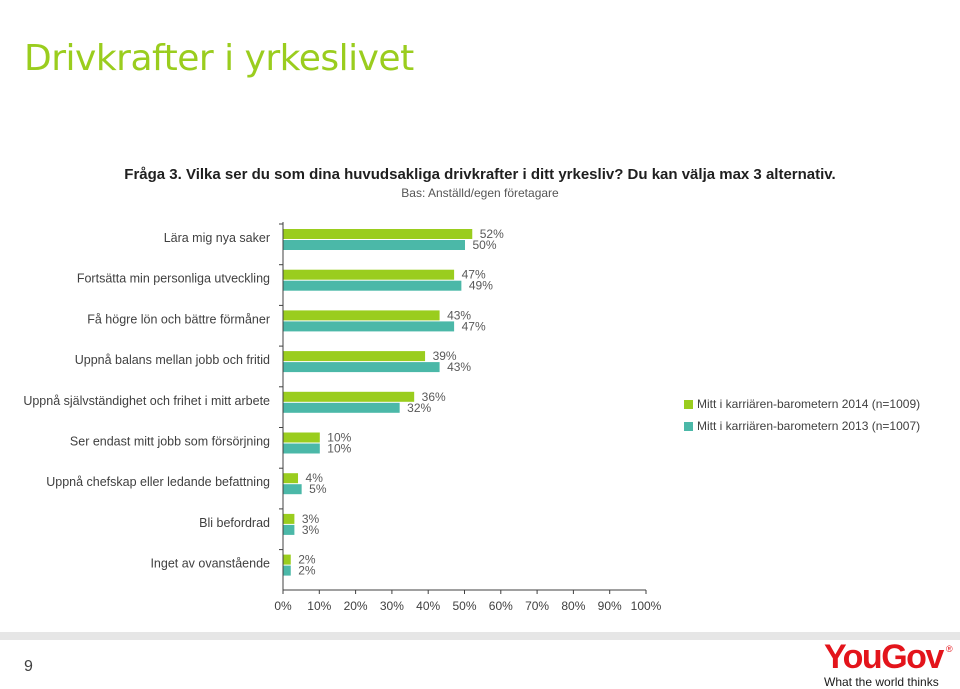 This screenshot has width=960, height=689. What do you see at coordinates (481, 286) in the screenshot?
I see `data-label: 49%` at bounding box center [481, 286].